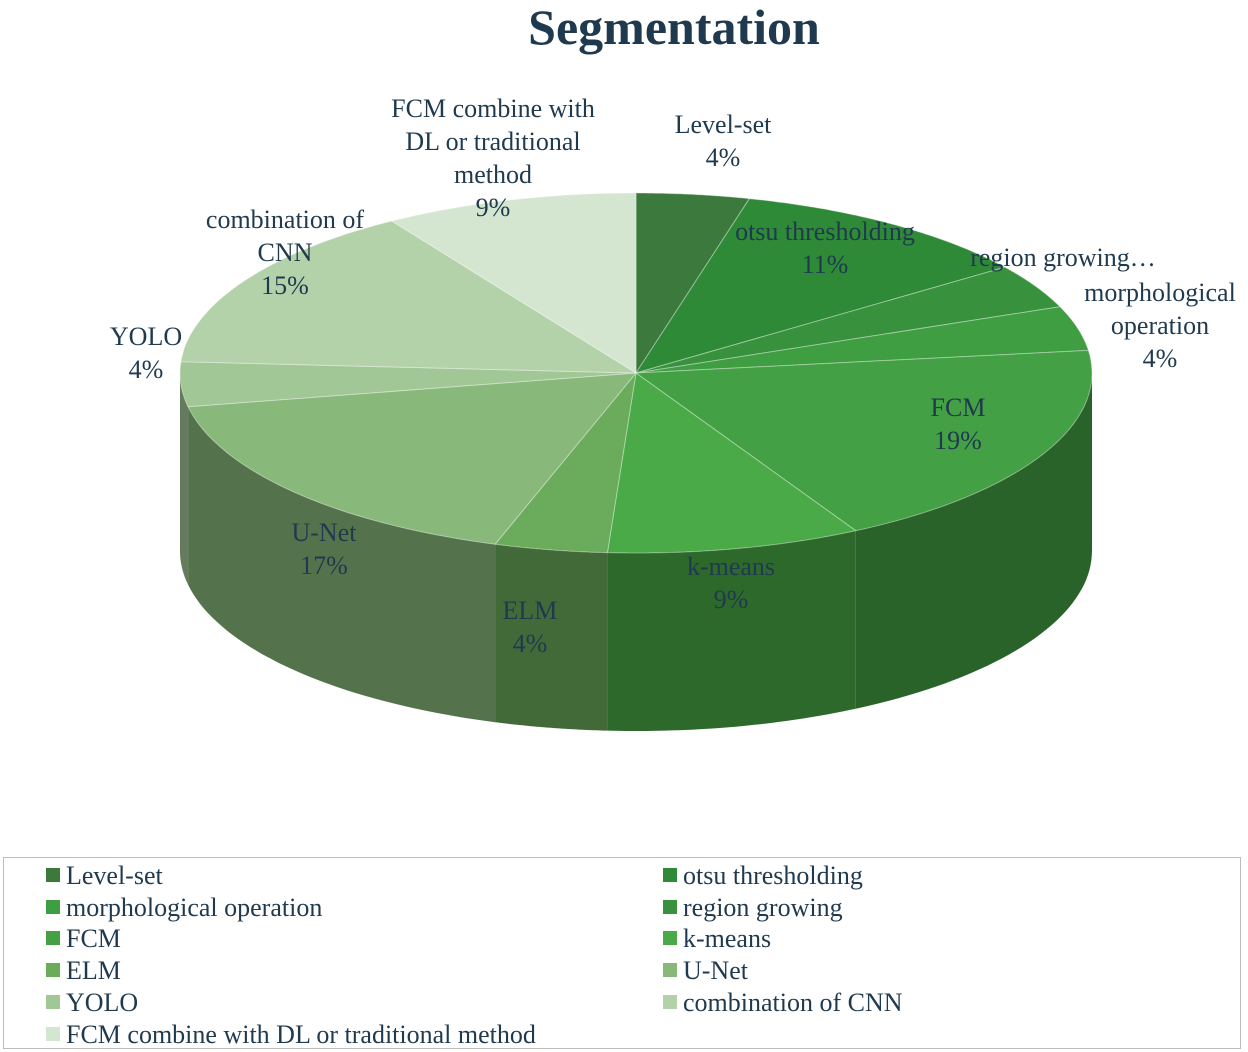 The width and height of the screenshot is (1248, 1052). I want to click on pie-slice-region-growing, so click(848, 320).